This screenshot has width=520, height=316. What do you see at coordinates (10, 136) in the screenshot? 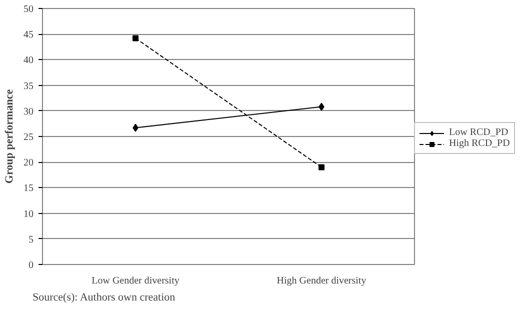
I see `y-axis-title: Group performance` at bounding box center [10, 136].